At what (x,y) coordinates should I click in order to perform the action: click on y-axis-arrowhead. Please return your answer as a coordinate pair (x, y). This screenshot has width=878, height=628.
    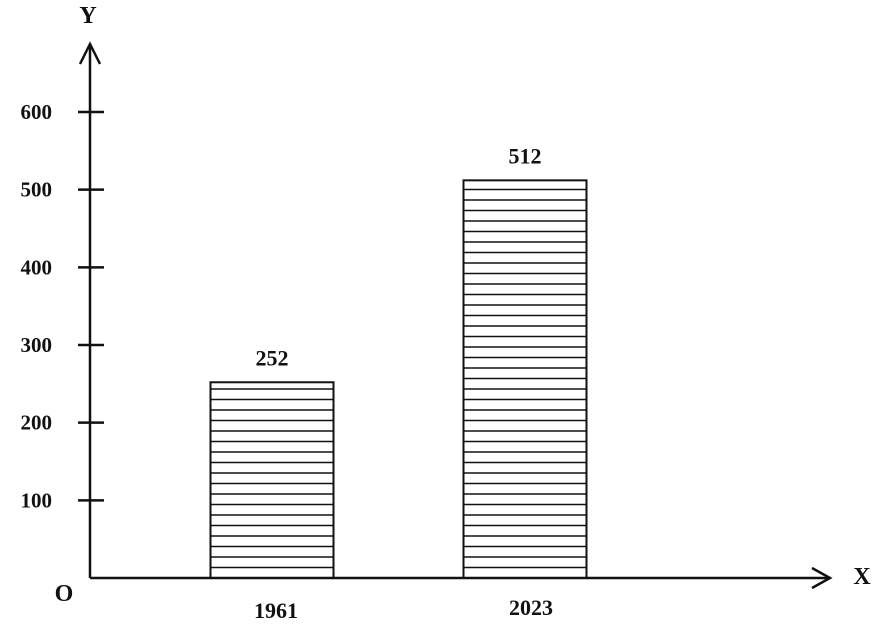
    Looking at the image, I should click on (90, 53).